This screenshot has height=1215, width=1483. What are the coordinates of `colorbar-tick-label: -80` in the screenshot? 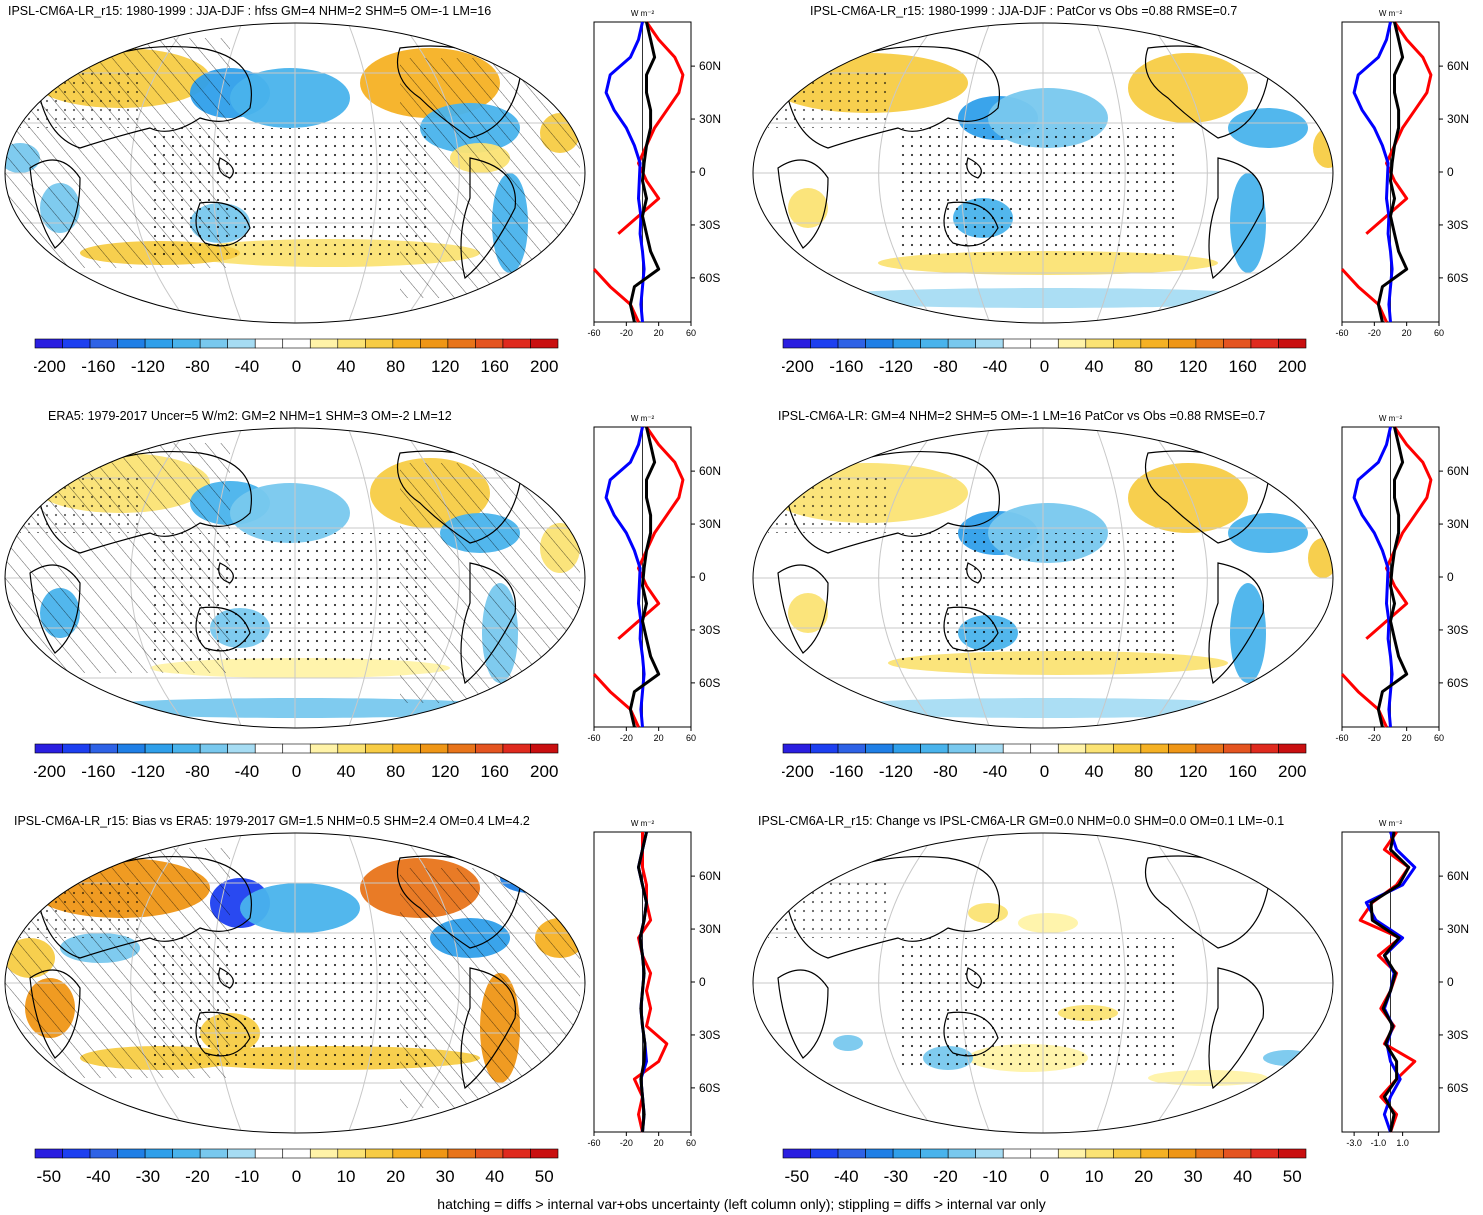 It's located at (945, 771).